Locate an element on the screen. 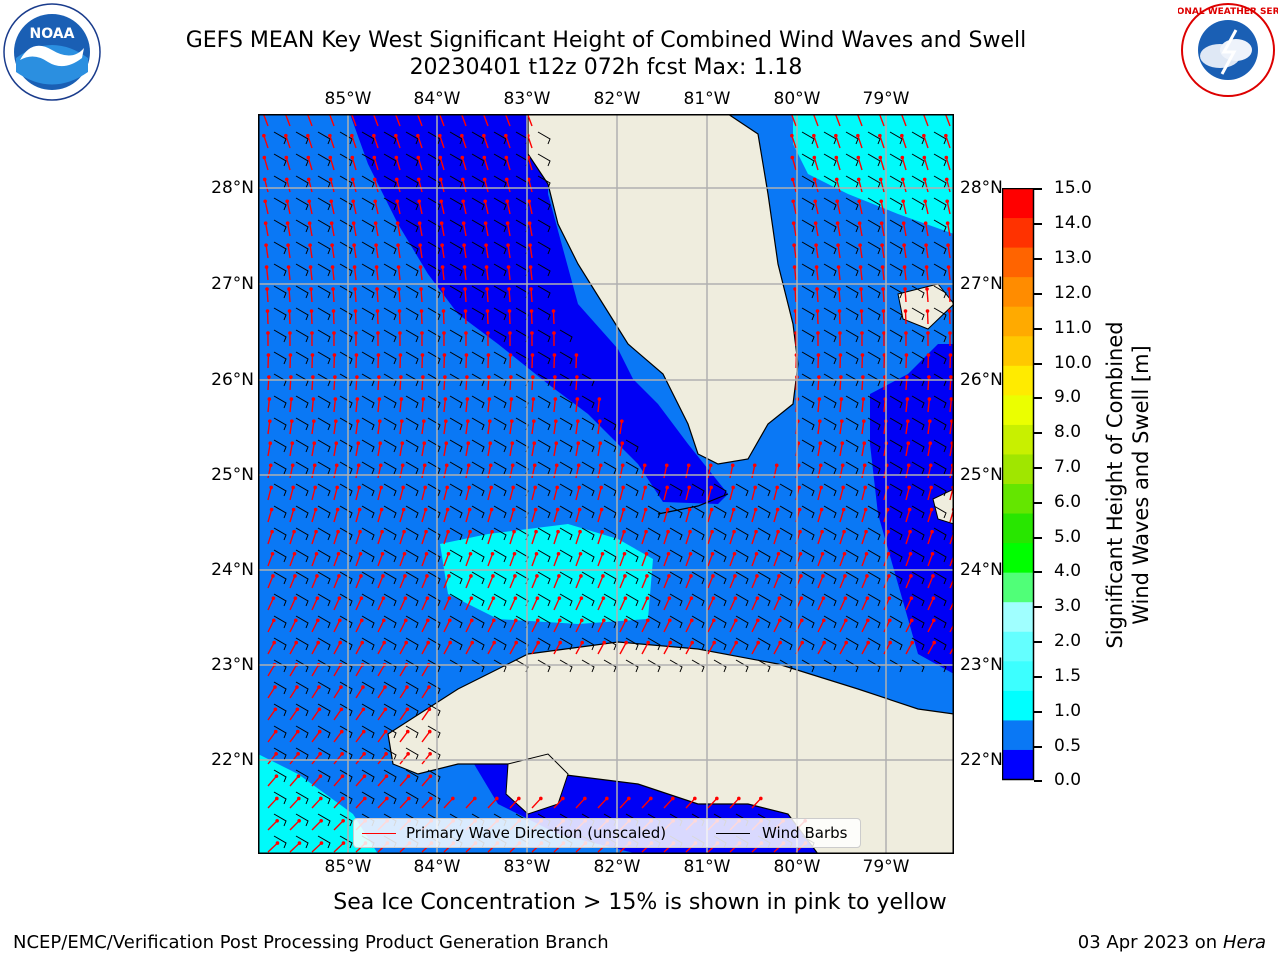 The width and height of the screenshot is (1280, 960). footer-host: Hera is located at coordinates (1244, 942).